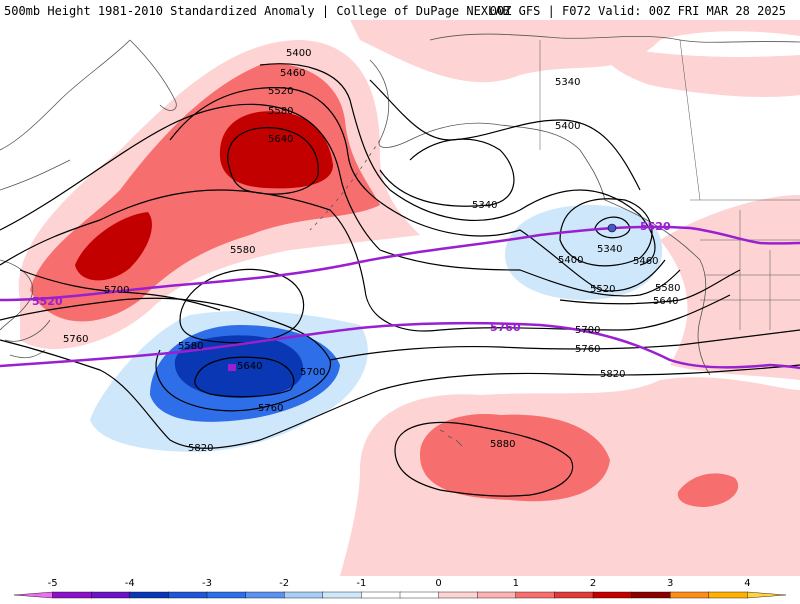 The image size is (800, 604). Describe the element at coordinates (451, 438) in the screenshot. I see `hawaii-islands` at that location.